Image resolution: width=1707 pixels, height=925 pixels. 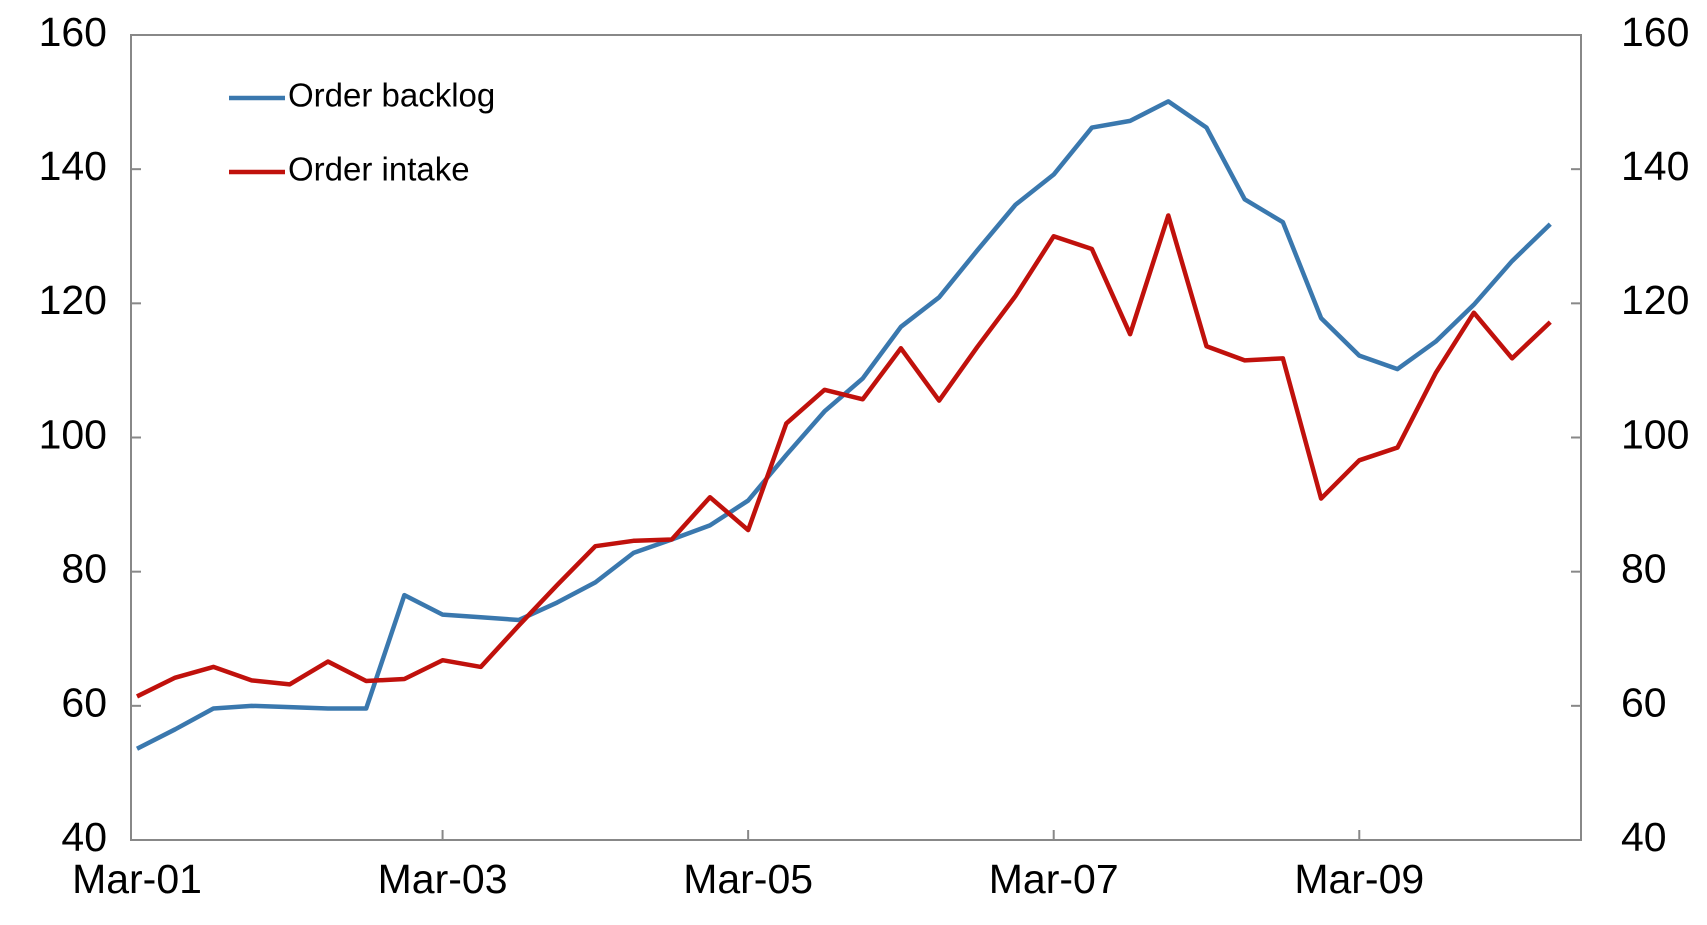 I want to click on x-tick-label: Mar-07, so click(x=1054, y=879).